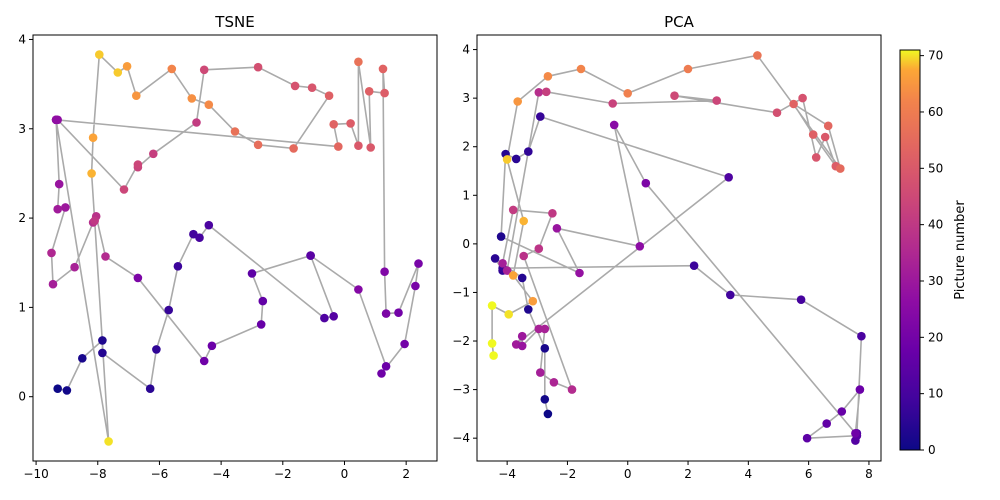 The image size is (1000, 500). What do you see at coordinates (960, 250) in the screenshot?
I see `colorbar-label: Picture number` at bounding box center [960, 250].